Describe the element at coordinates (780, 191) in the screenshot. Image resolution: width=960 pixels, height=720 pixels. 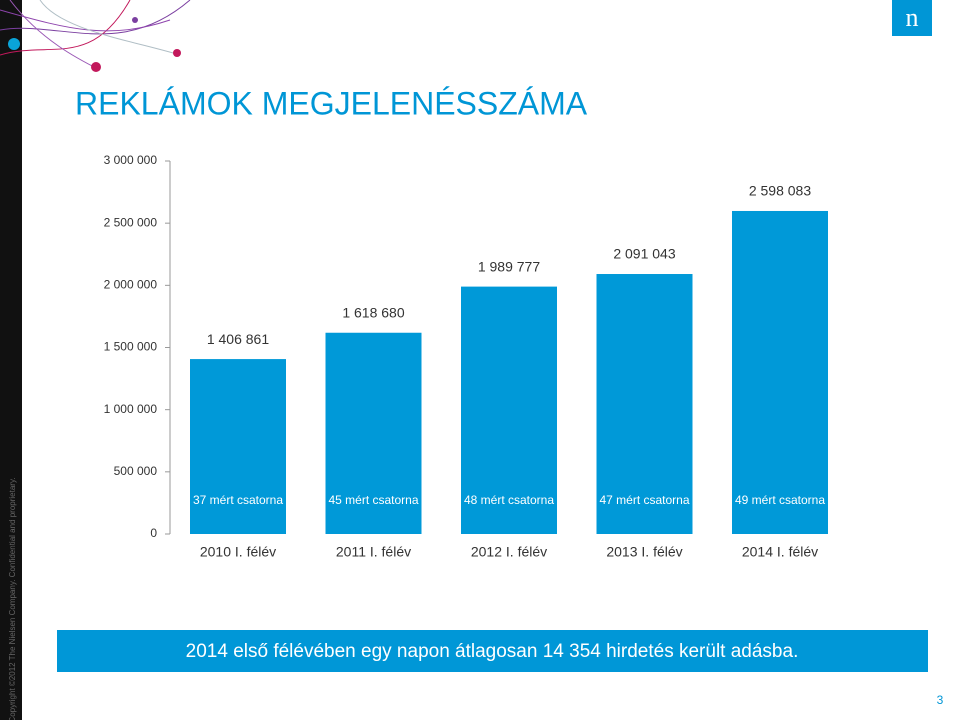
I see `value-label: 2 598 083` at that location.